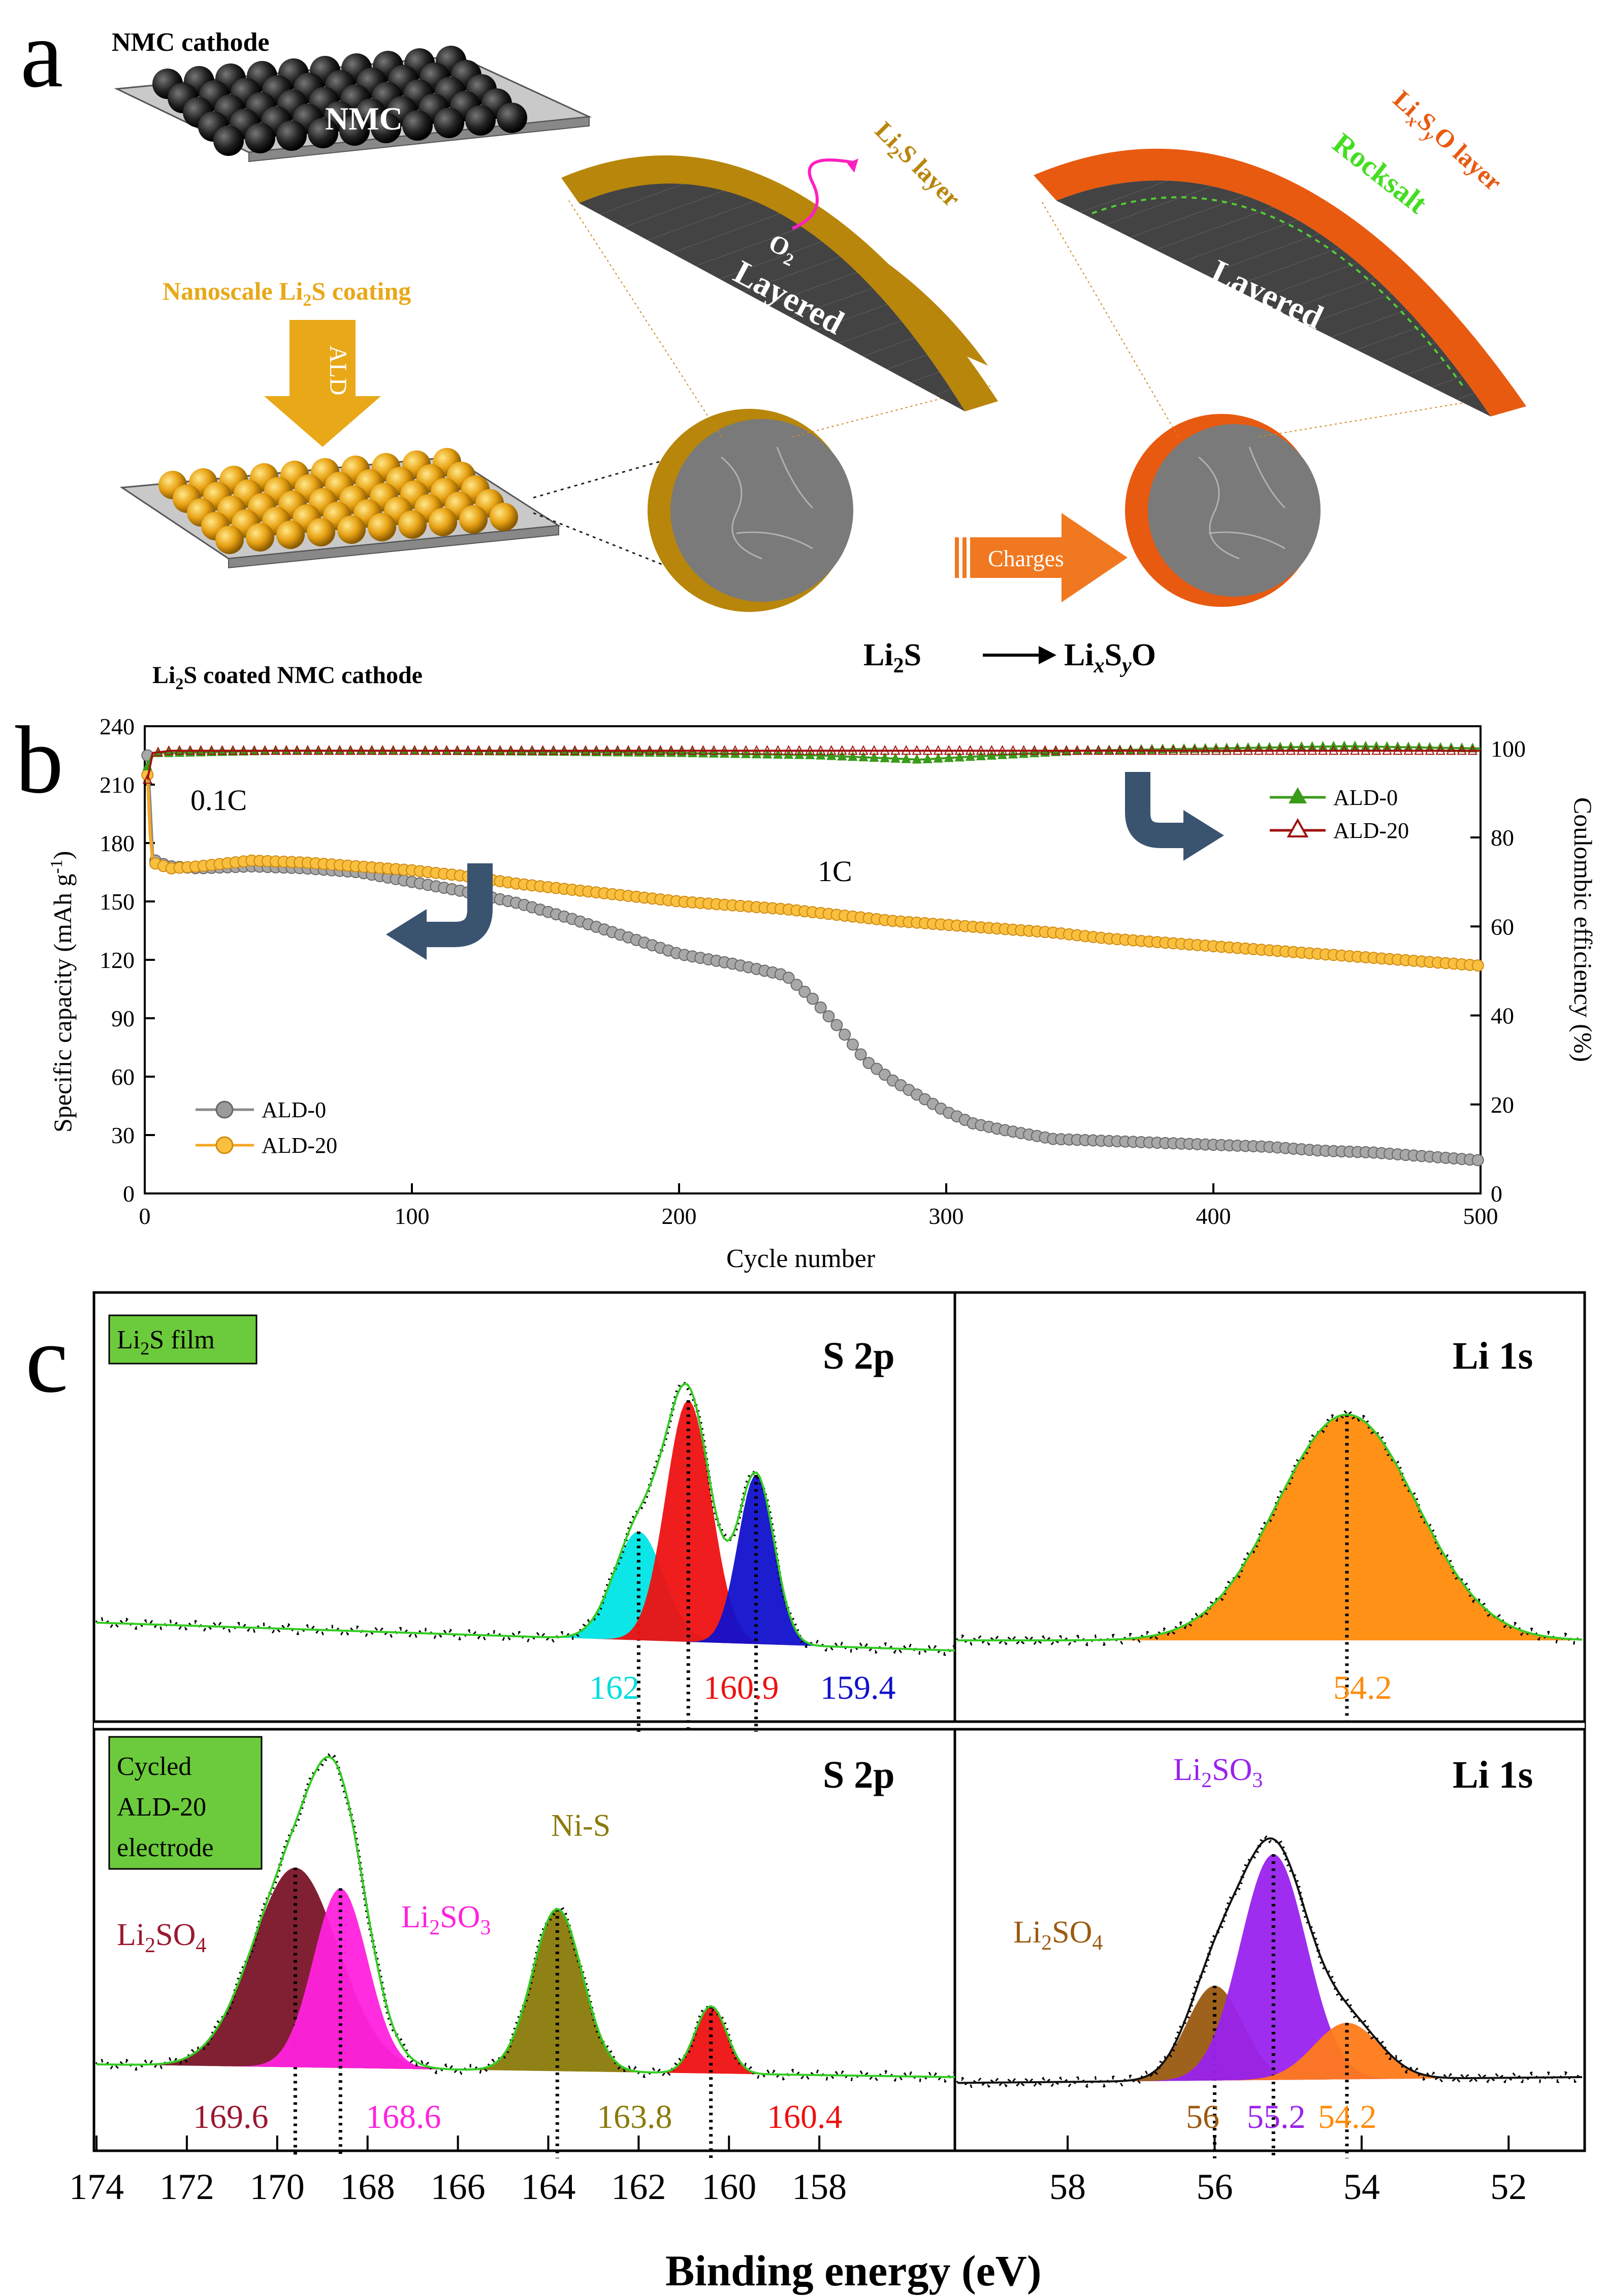 The image size is (1607, 2296). I want to click on charges-arrow: Charges, so click(1041, 557).